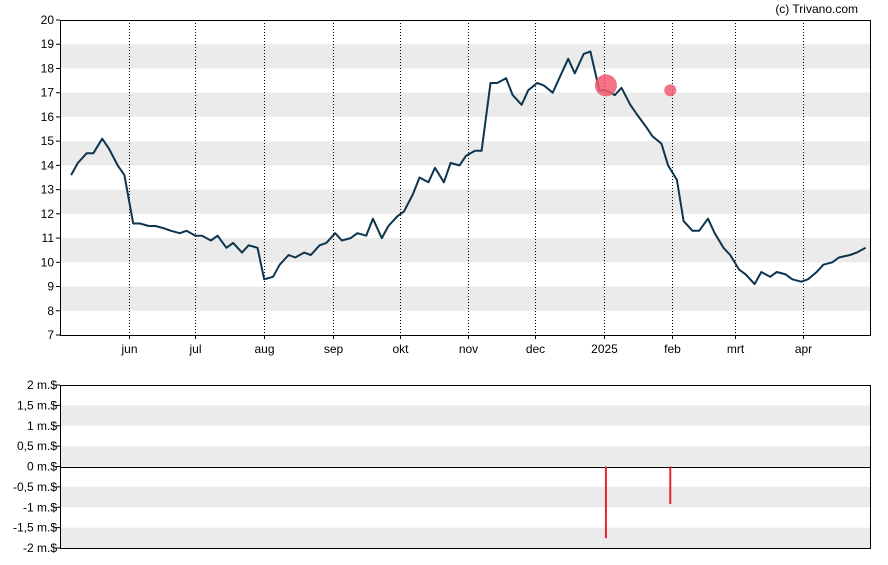  I want to click on x-tick-label: sep, so click(334, 349).